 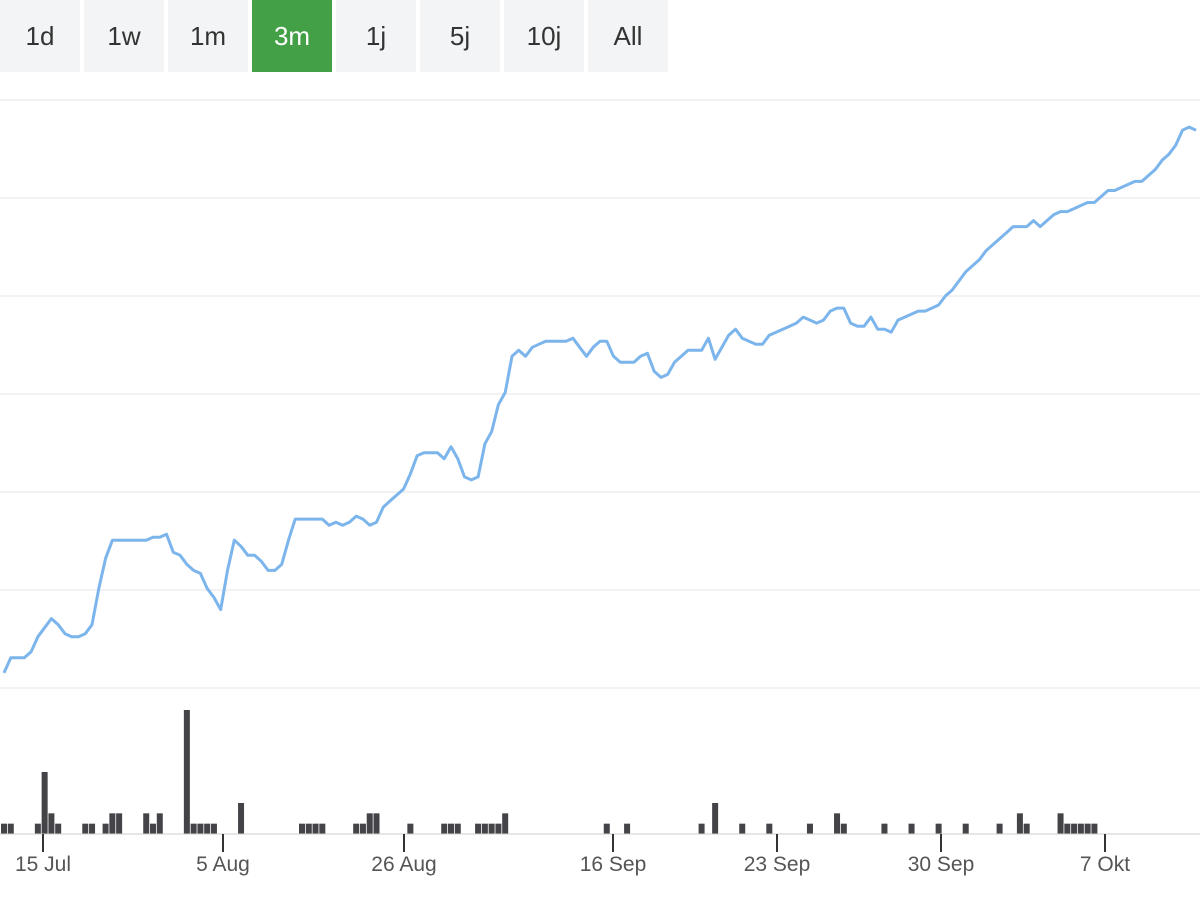 I want to click on range-button-5j: 5j, so click(x=460, y=36).